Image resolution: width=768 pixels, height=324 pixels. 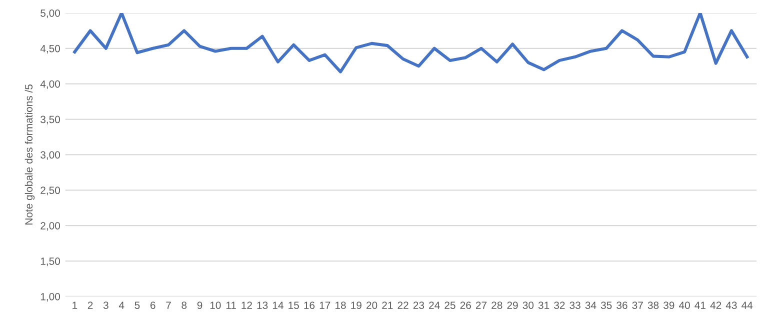 What do you see at coordinates (403, 305) in the screenshot?
I see `x-tick-label: 22` at bounding box center [403, 305].